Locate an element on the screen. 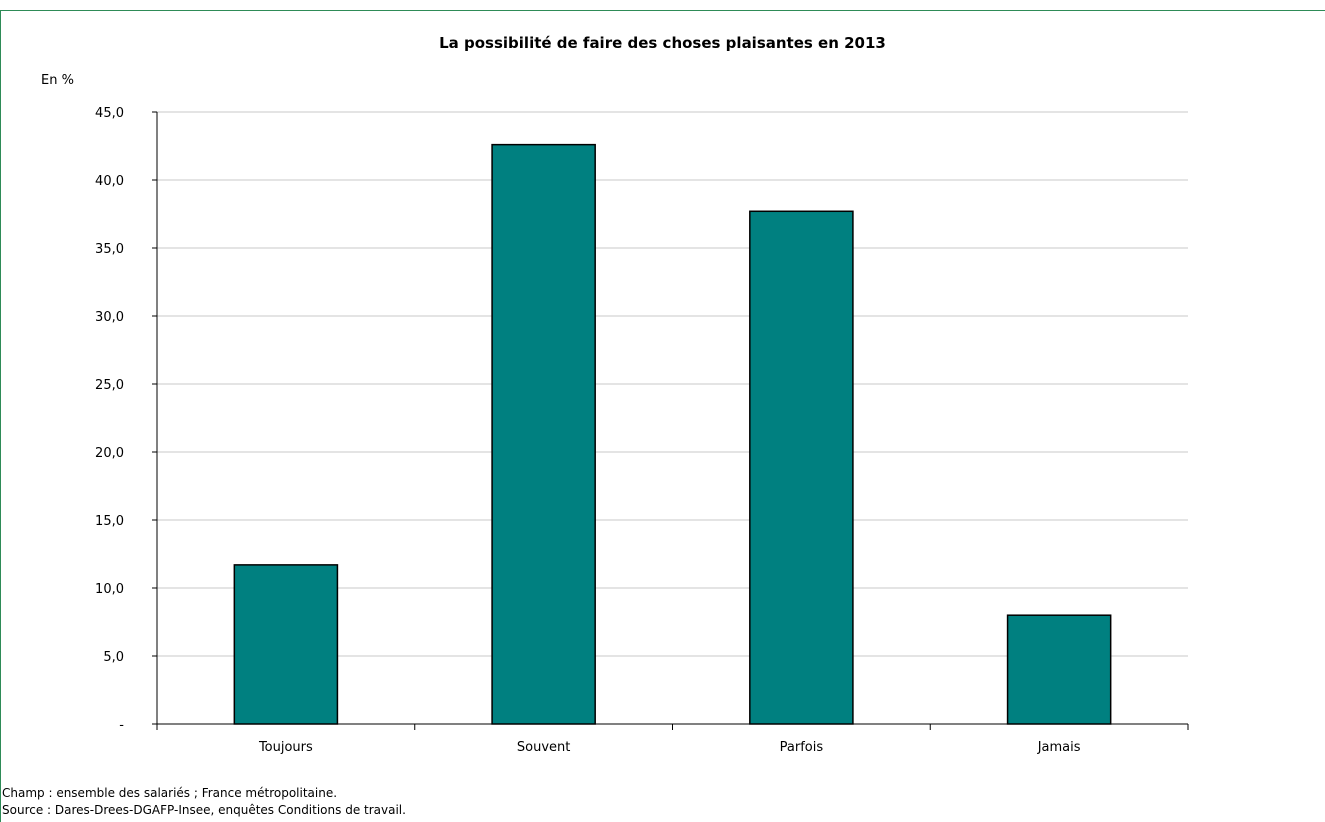 This screenshot has height=822, width=1325. y-tick-label: 30,0 is located at coordinates (109, 317).